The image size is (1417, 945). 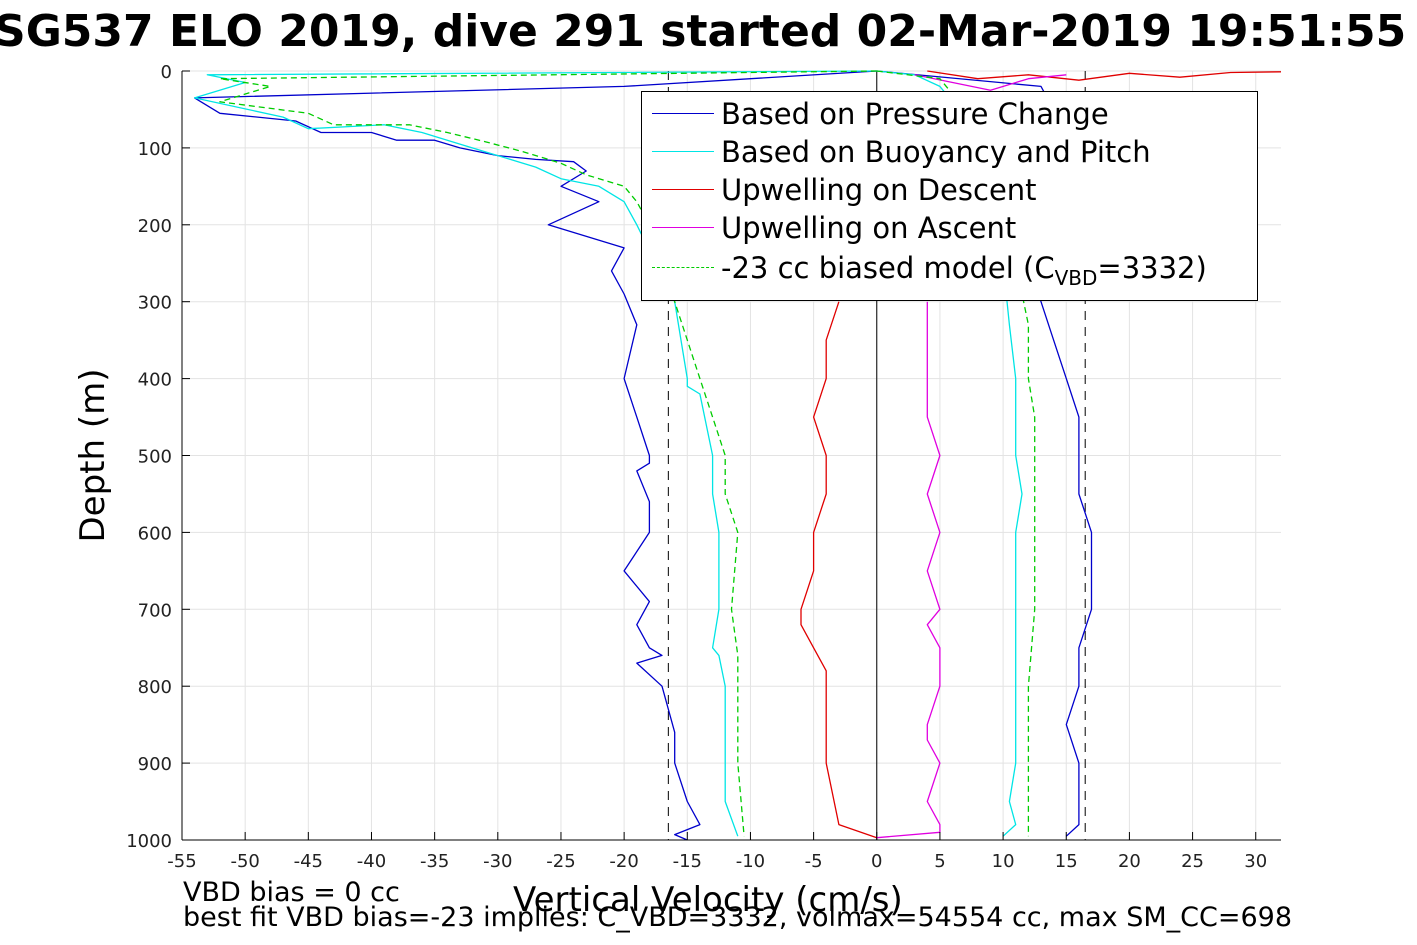 I want to click on x-tick-label: 10, so click(x=1003, y=861).